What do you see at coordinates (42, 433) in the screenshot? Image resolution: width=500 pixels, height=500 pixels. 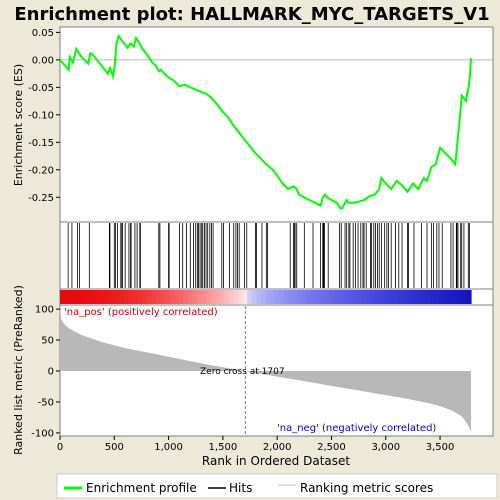 I see `rank-y-tick-label: -100` at bounding box center [42, 433].